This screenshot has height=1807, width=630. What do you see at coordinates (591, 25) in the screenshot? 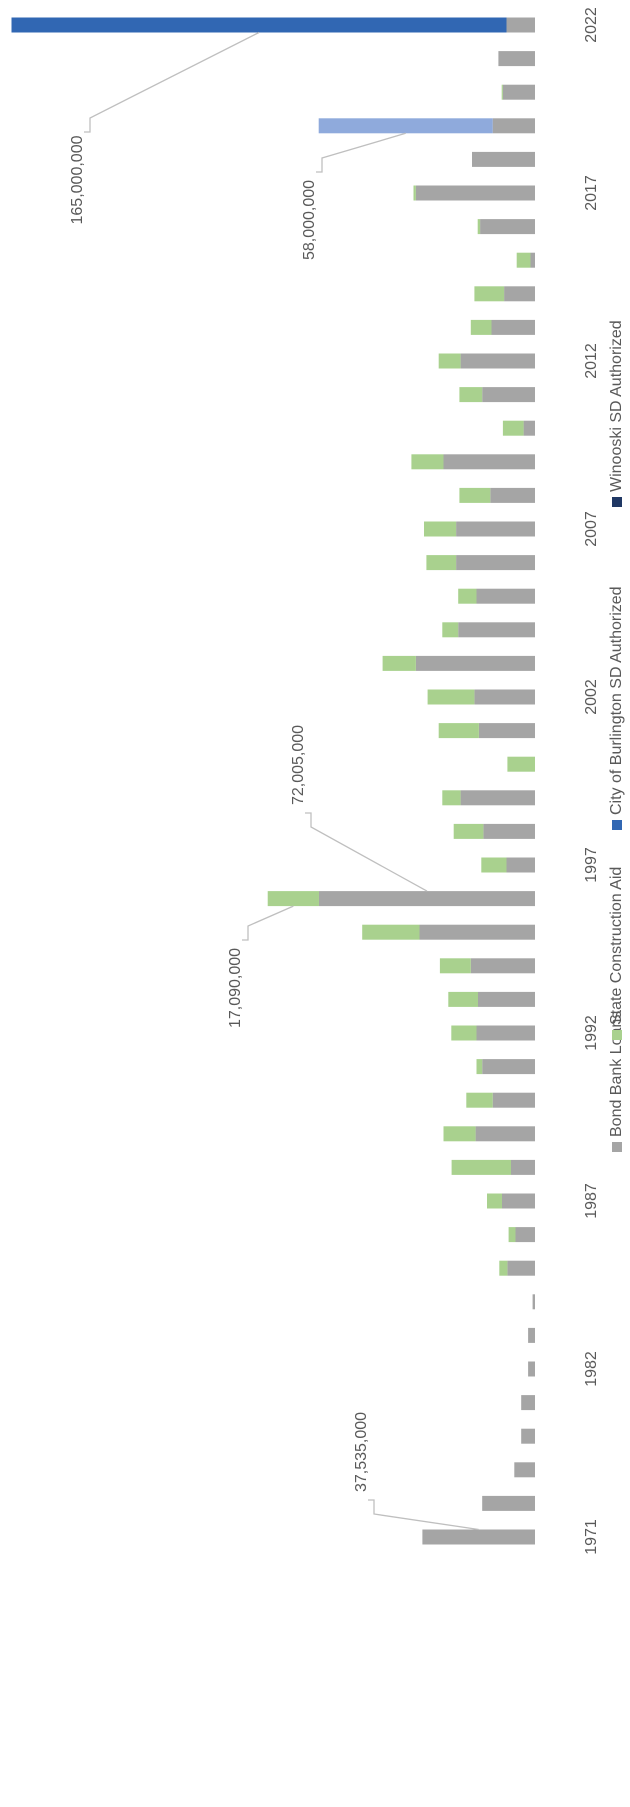
I see `x-tick-label: 2022` at bounding box center [591, 25].